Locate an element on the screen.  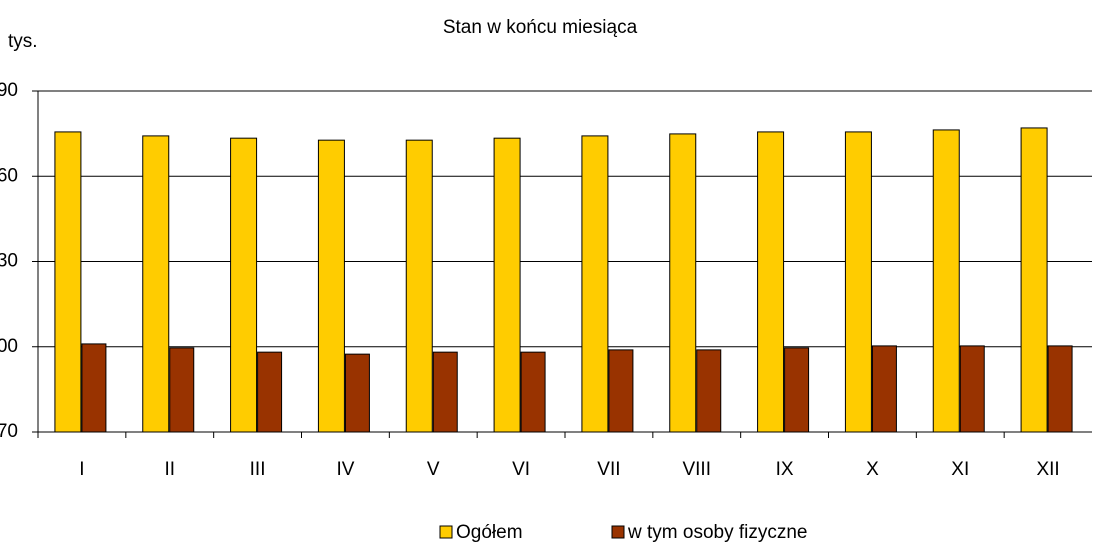
x-tick-label: XII is located at coordinates (1047, 469).